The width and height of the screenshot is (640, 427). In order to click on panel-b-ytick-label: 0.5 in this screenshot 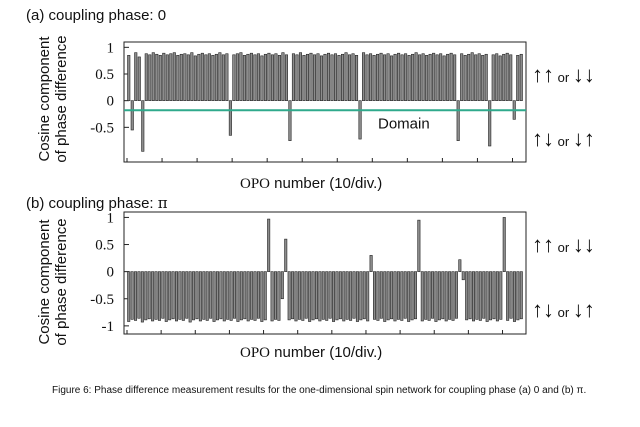, I will do `click(104, 246)`.